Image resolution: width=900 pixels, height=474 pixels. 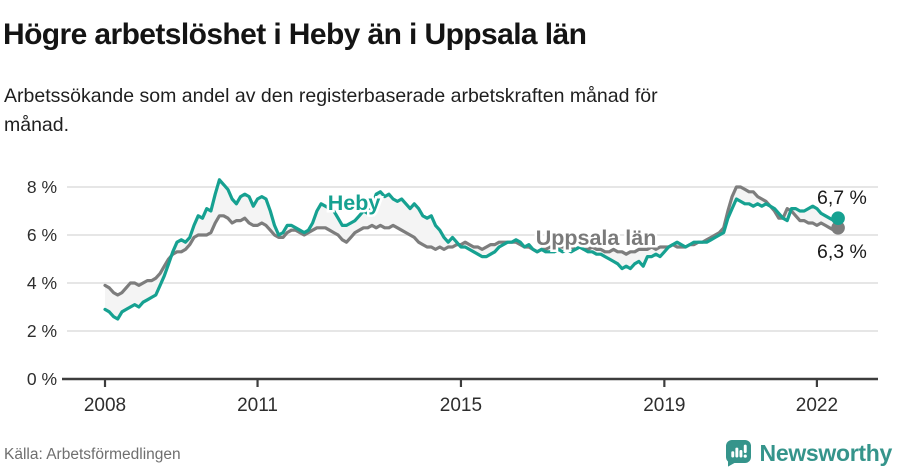 What do you see at coordinates (664, 405) in the screenshot?
I see `x-tick-label: 2019` at bounding box center [664, 405].